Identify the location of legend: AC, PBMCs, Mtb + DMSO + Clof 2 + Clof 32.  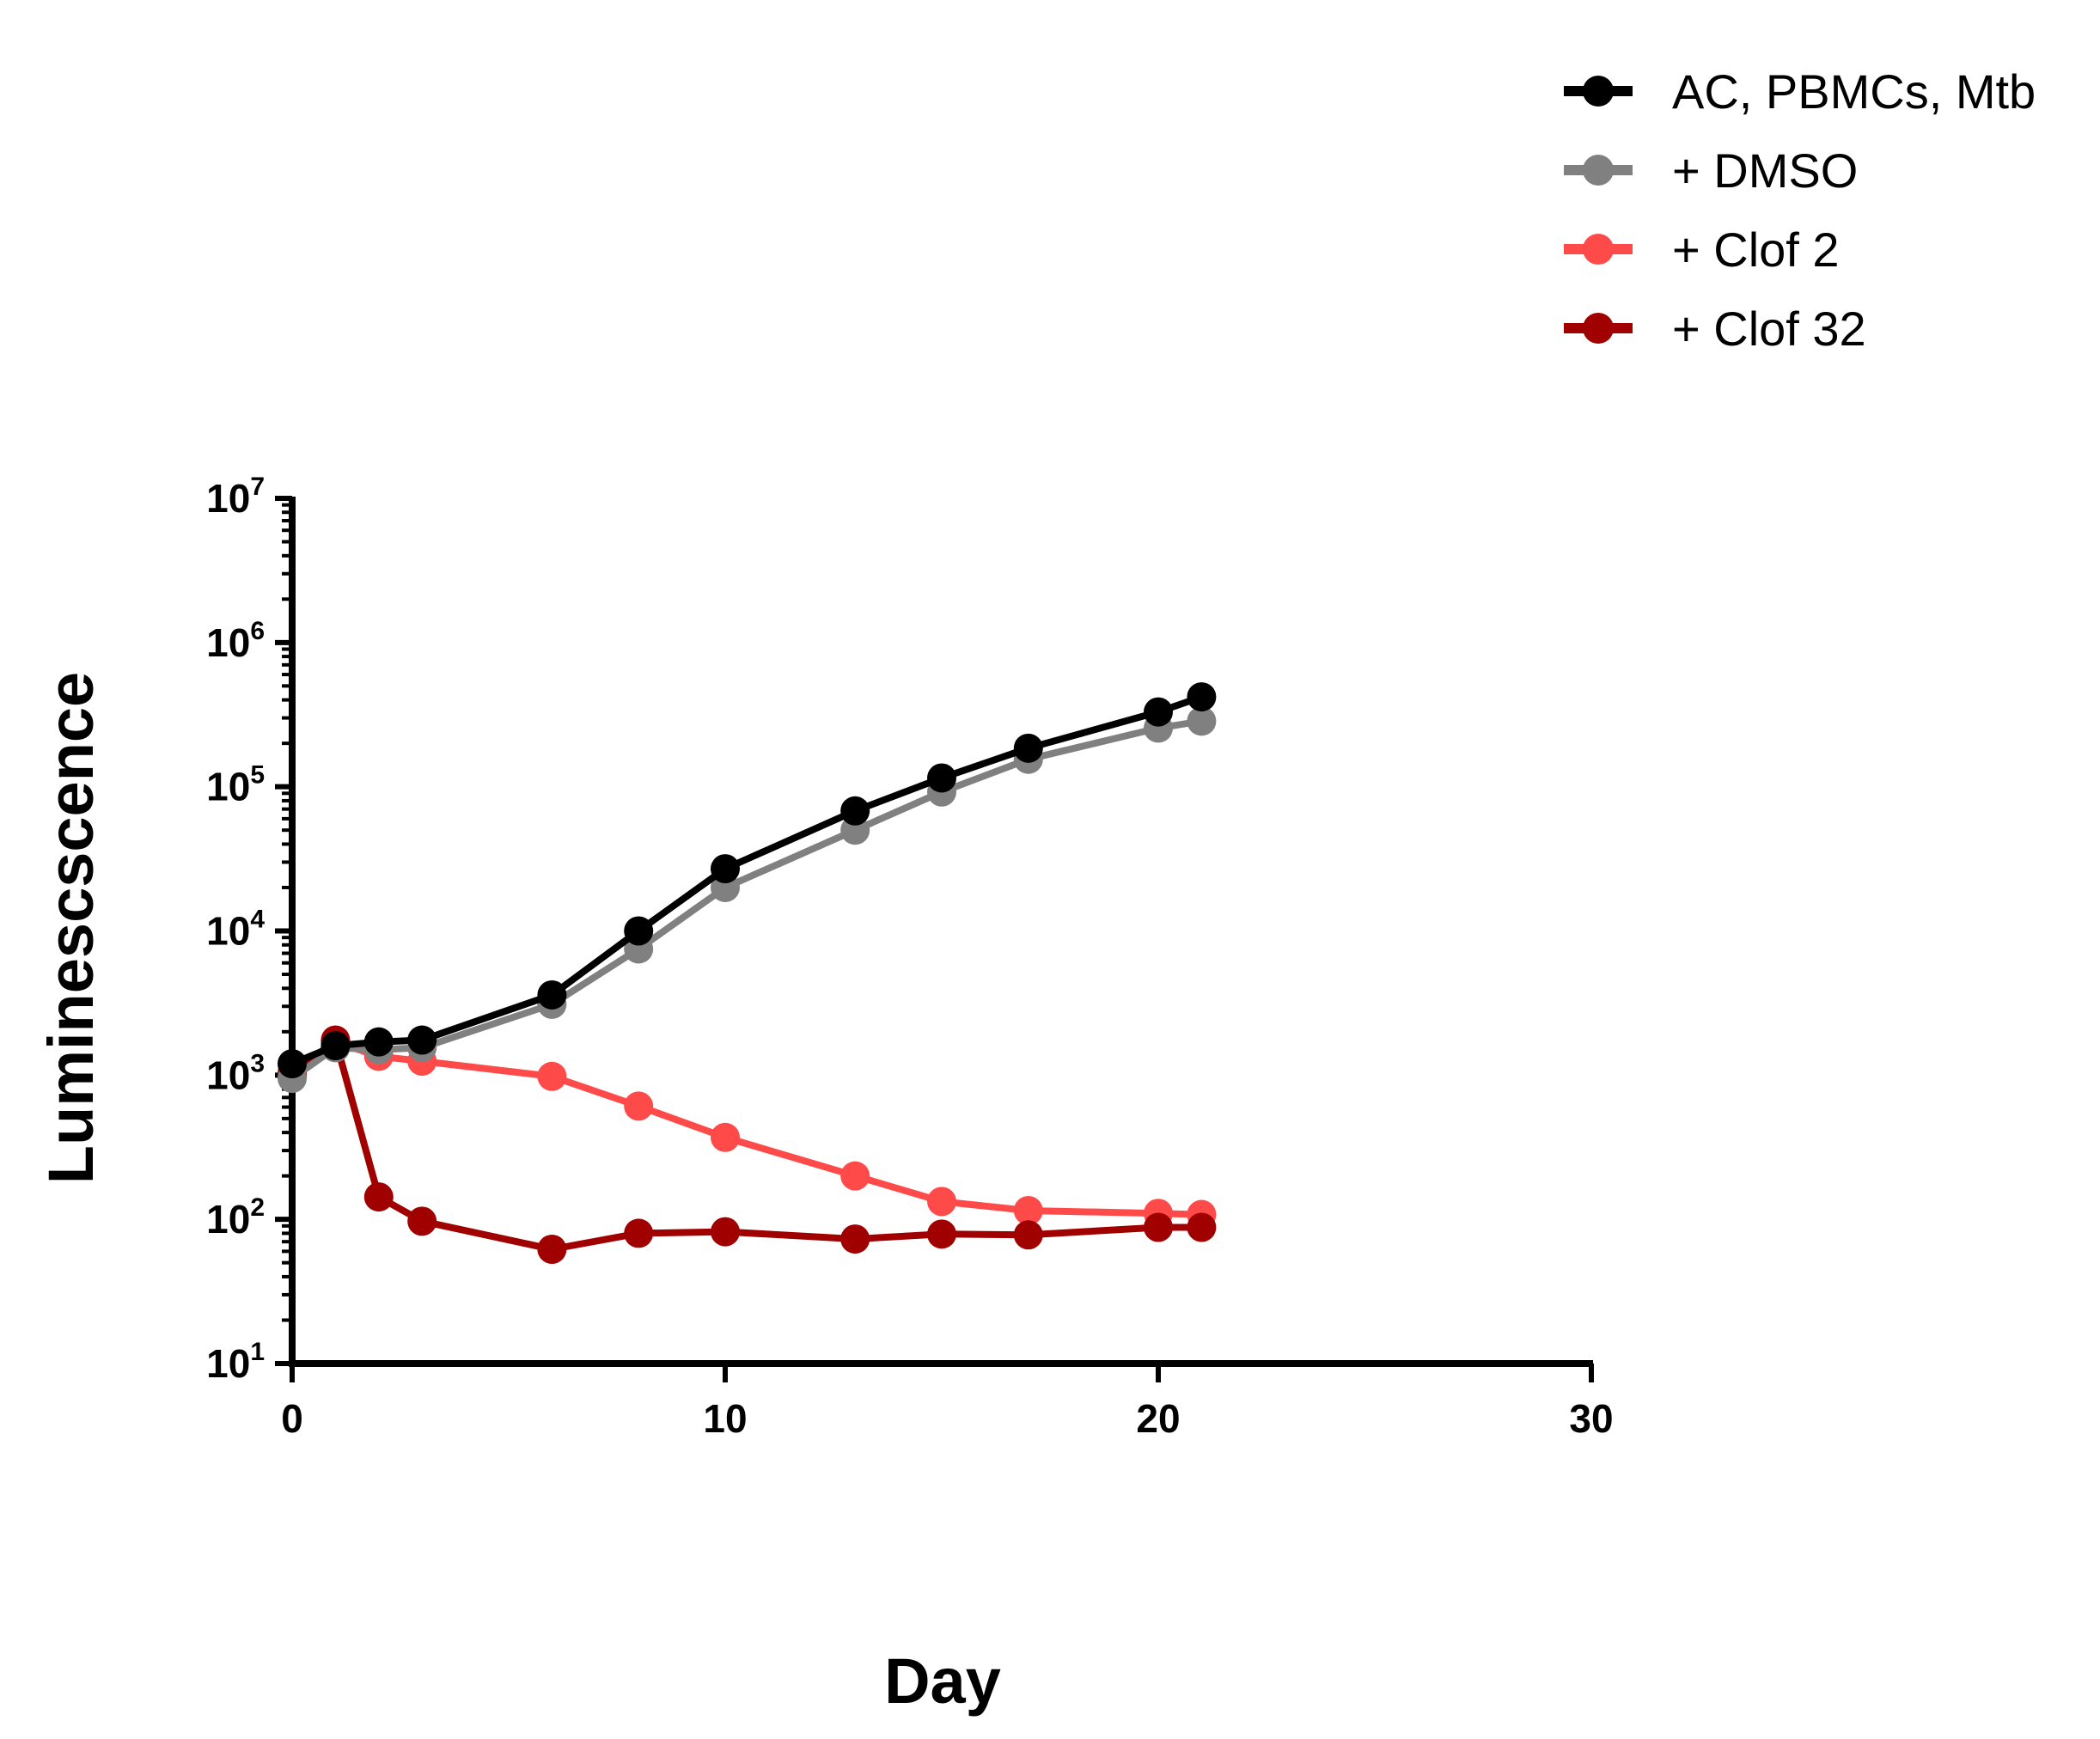
(1800, 210).